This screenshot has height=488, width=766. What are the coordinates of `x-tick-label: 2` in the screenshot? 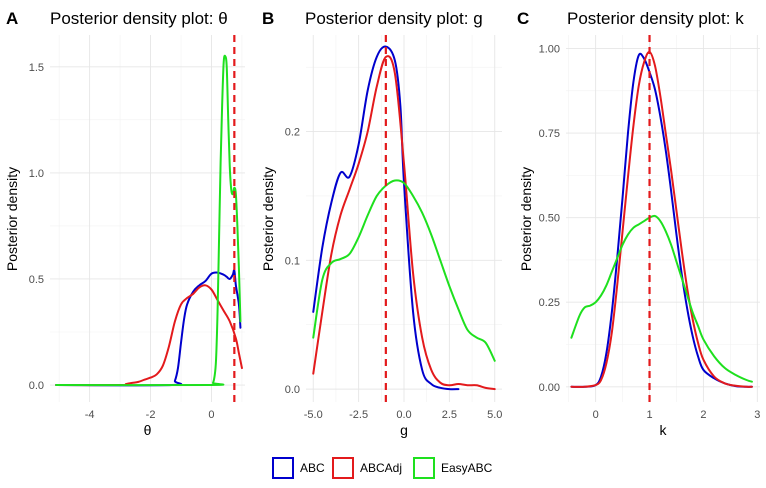 It's located at (703, 415).